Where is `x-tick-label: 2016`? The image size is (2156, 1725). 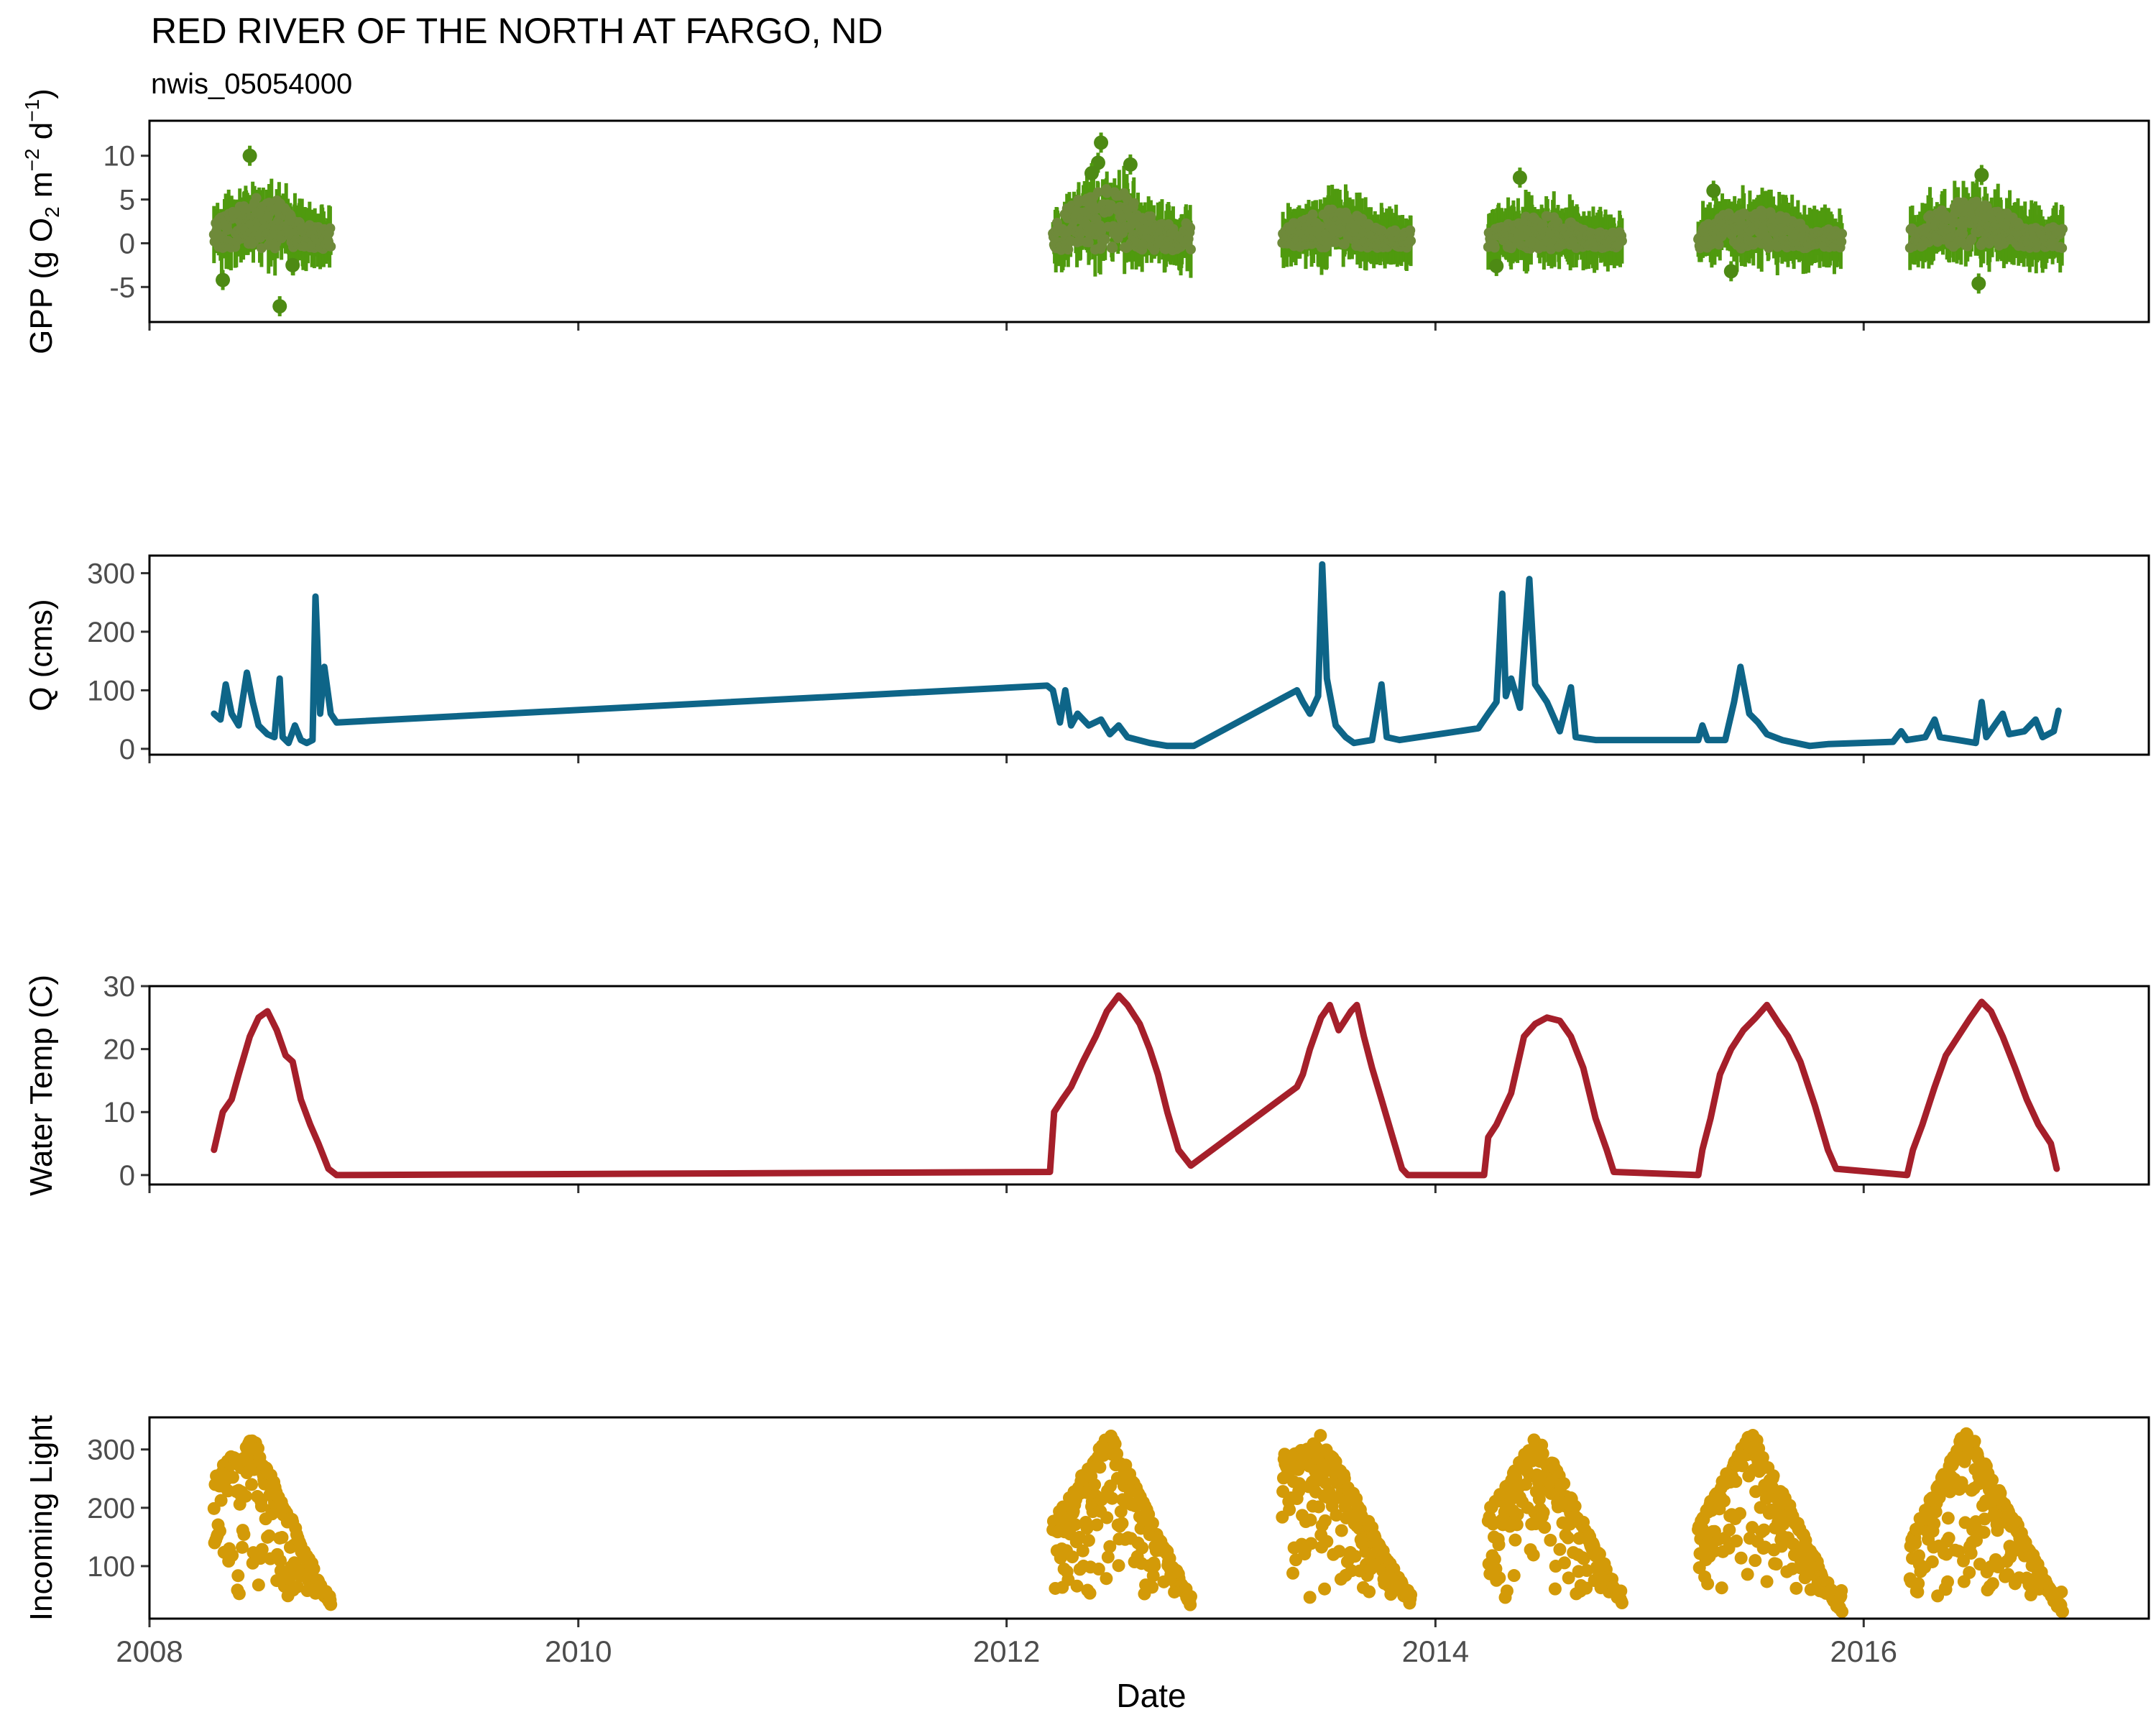 x-tick-label: 2016 is located at coordinates (1864, 1651).